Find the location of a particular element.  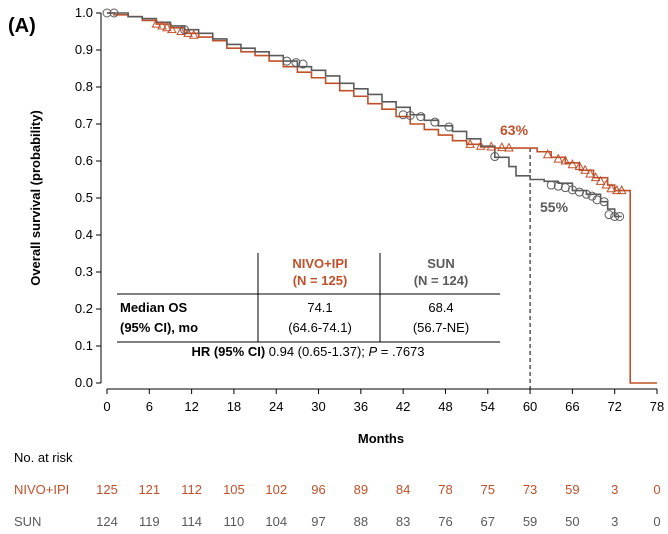

x-axis-title: Months is located at coordinates (381, 438).